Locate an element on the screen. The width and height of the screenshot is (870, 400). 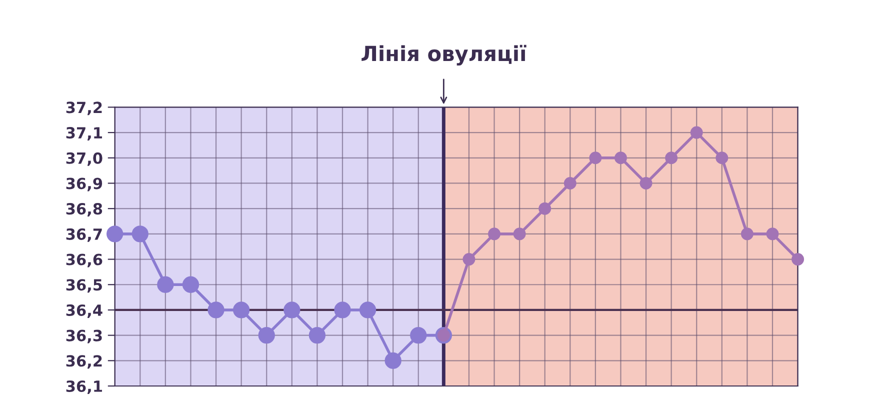
y-tick-label: 36,8 is located at coordinates (84, 210).